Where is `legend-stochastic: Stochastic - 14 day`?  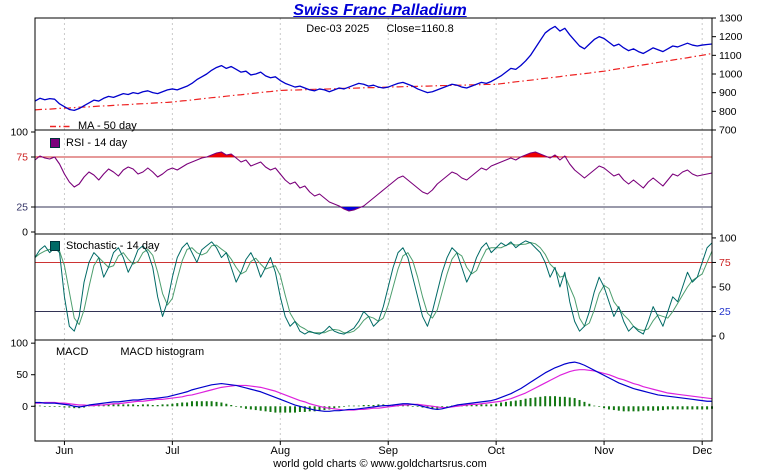 legend-stochastic: Stochastic - 14 day is located at coordinates (105, 246).